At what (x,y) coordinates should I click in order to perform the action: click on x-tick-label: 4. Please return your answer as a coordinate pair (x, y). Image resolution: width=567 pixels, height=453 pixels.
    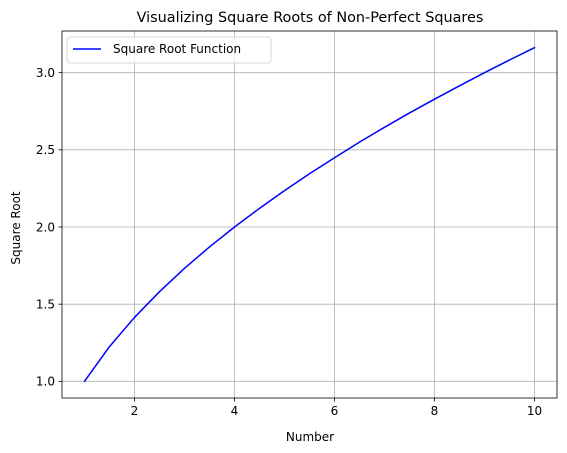
    Looking at the image, I should click on (235, 411).